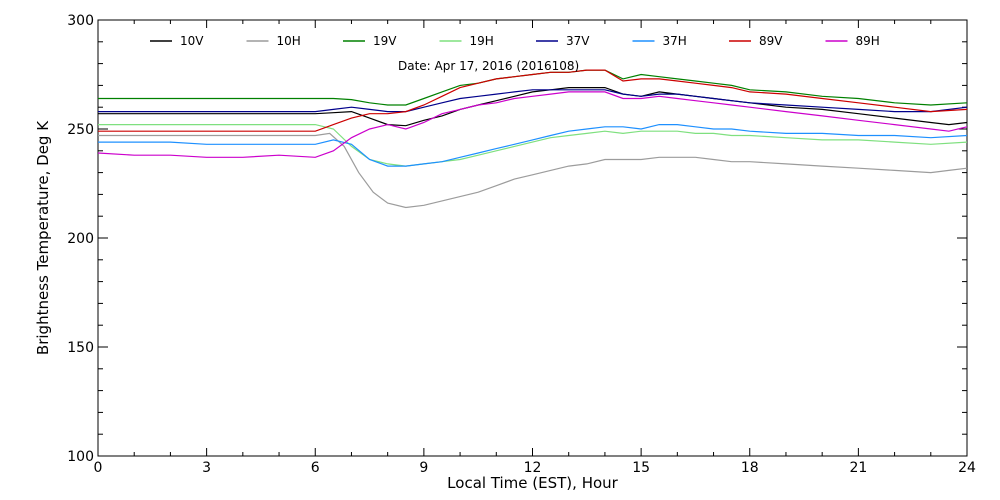 The width and height of the screenshot is (1000, 500). I want to click on series-line-89V, so click(533, 100).